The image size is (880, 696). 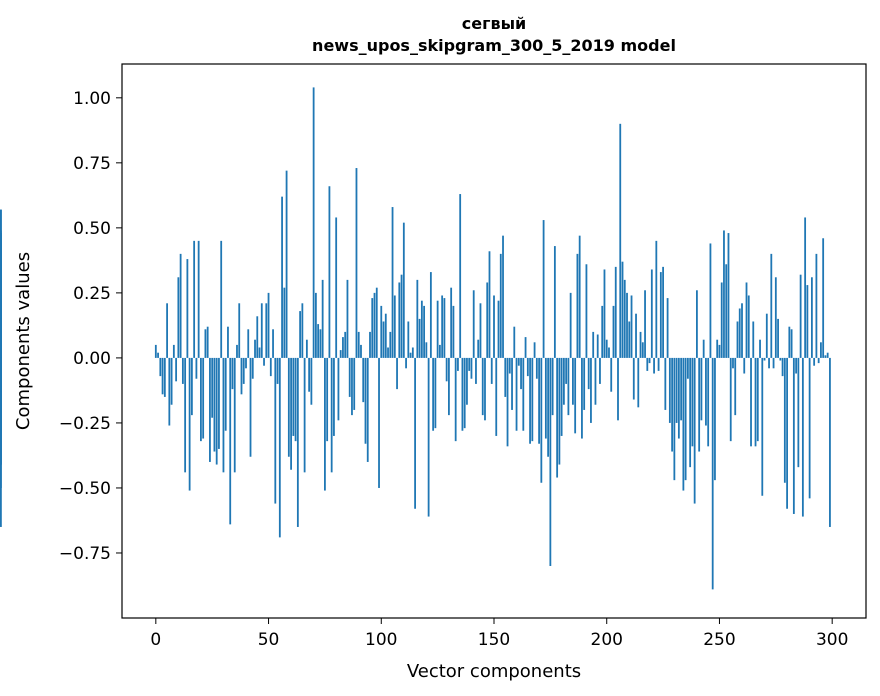 What do you see at coordinates (92, 229) in the screenshot?
I see `y-tick-label: 0.50` at bounding box center [92, 229].